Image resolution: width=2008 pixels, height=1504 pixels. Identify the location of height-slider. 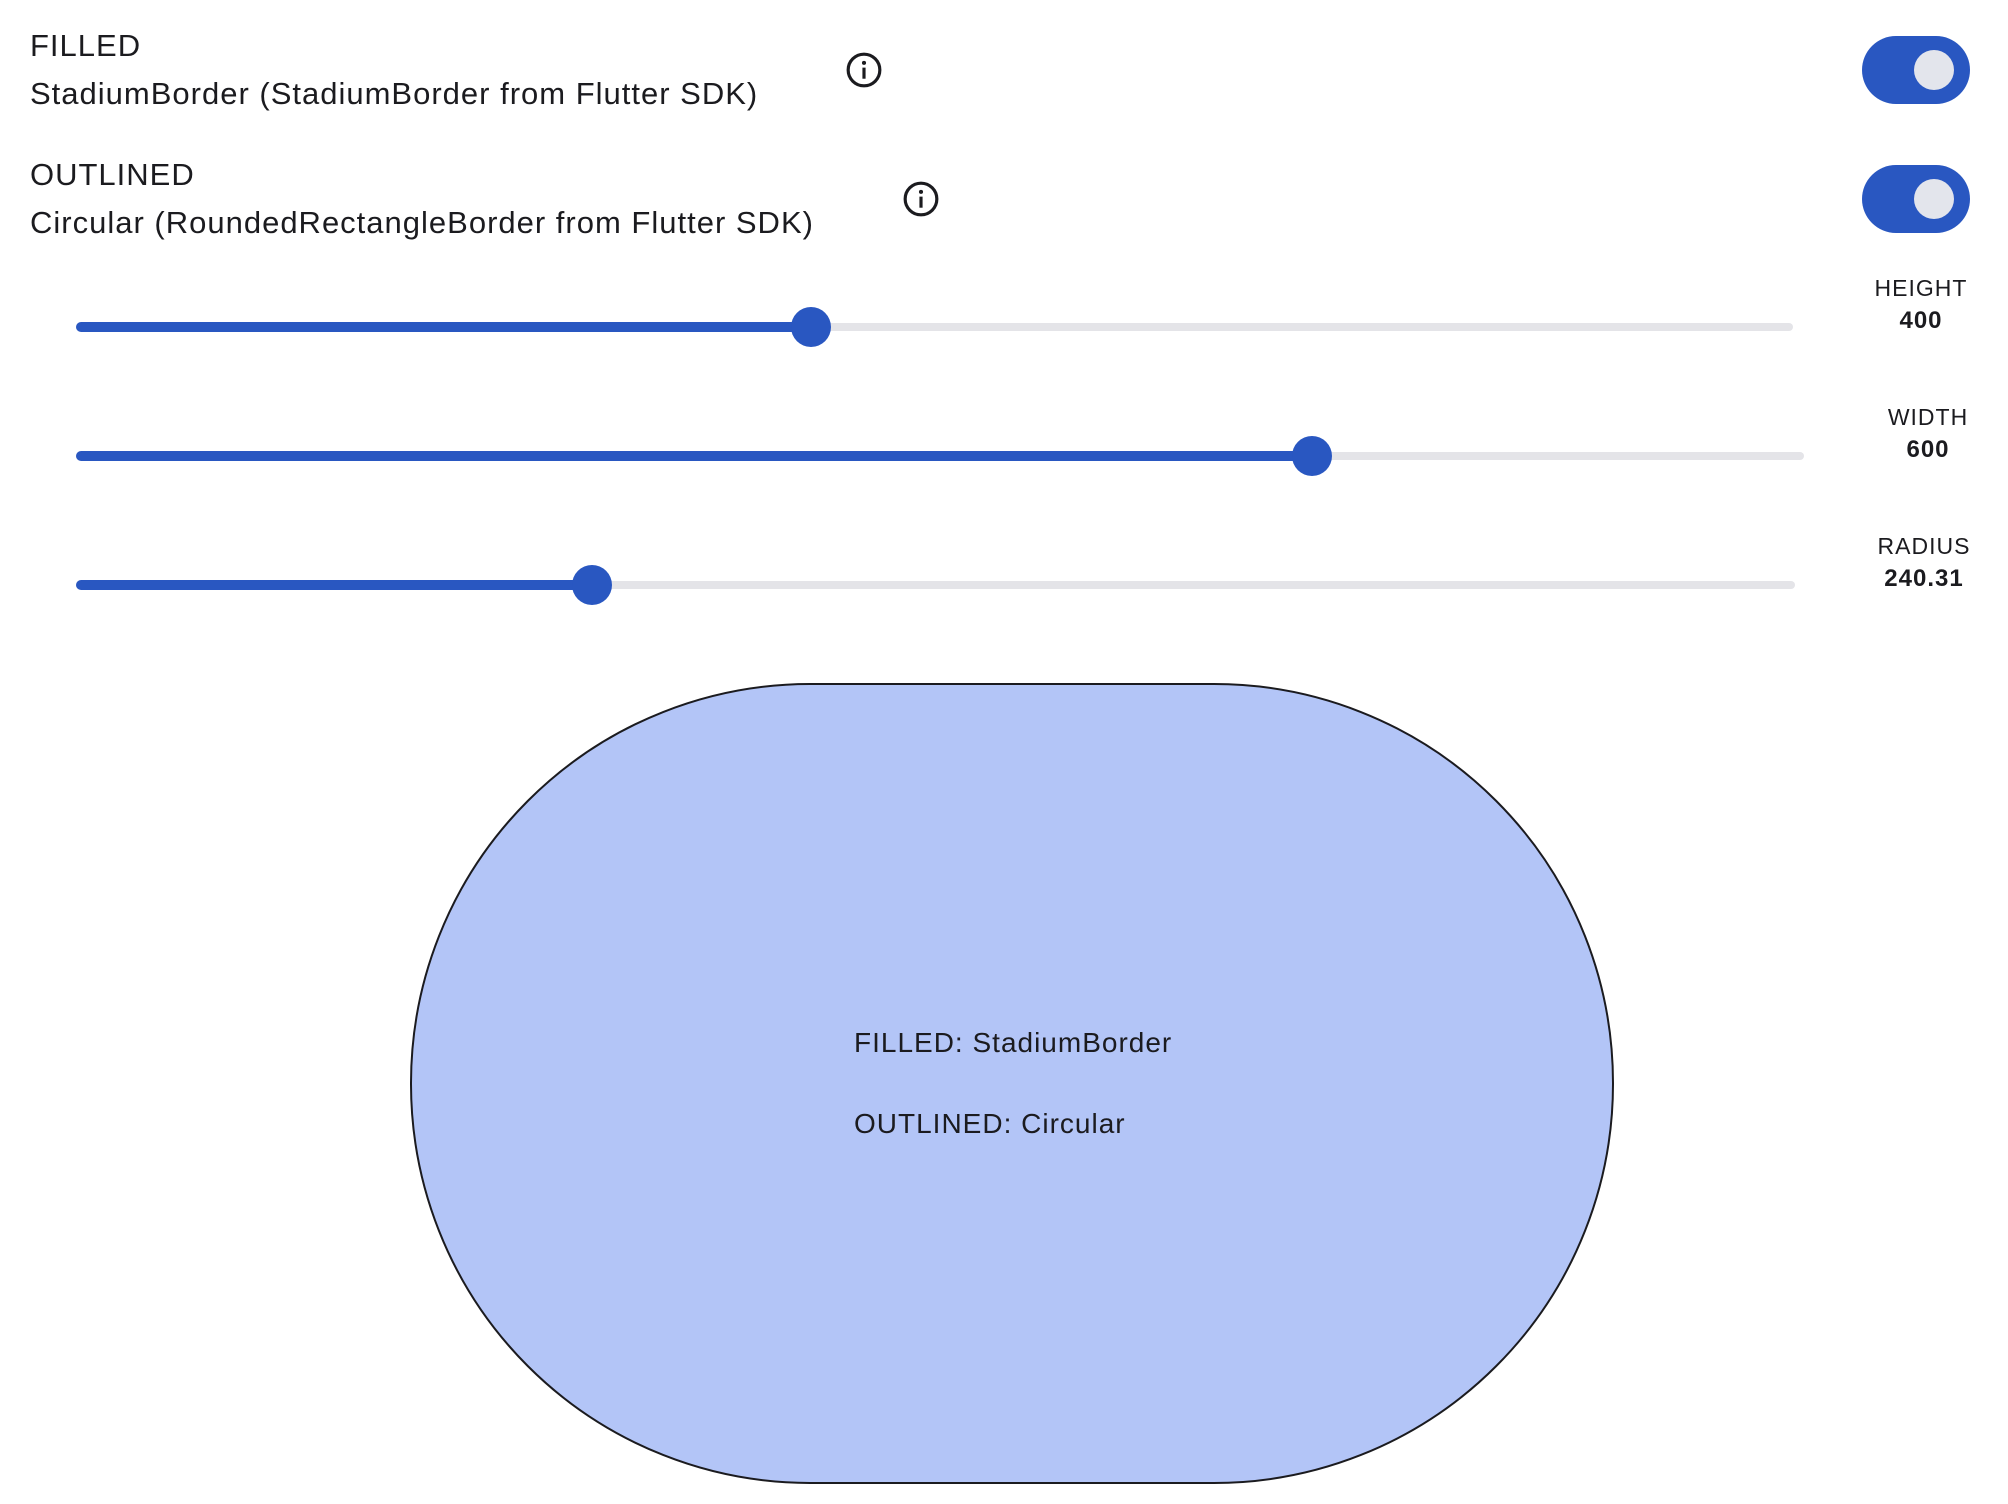
(934, 327).